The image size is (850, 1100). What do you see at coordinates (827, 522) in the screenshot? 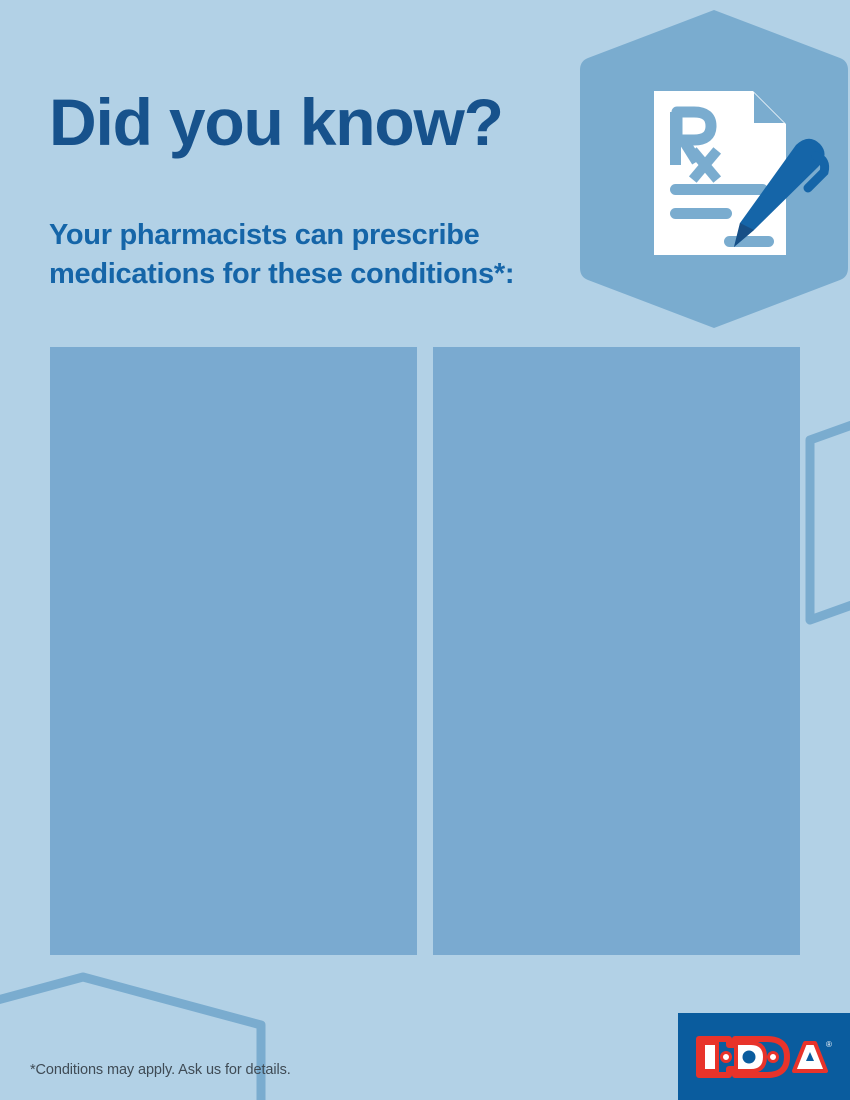
I see `hexagon-outline-right-edge` at bounding box center [827, 522].